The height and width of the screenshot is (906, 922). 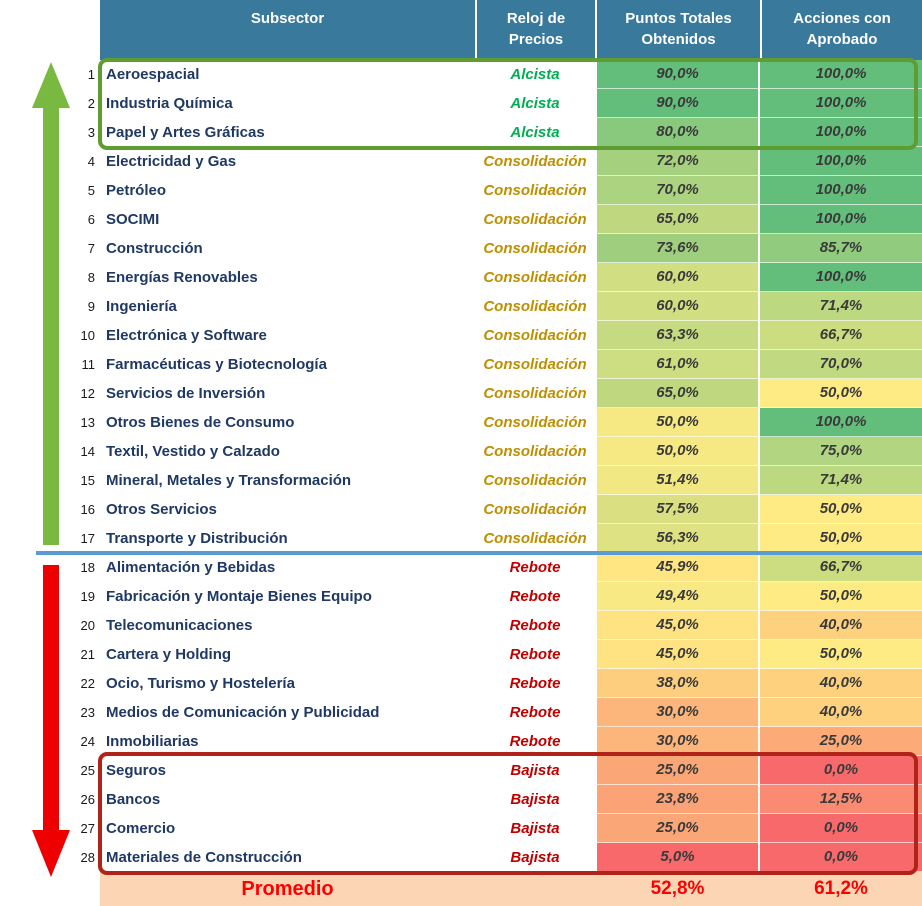 What do you see at coordinates (91, 219) in the screenshot?
I see `row-number: 6` at bounding box center [91, 219].